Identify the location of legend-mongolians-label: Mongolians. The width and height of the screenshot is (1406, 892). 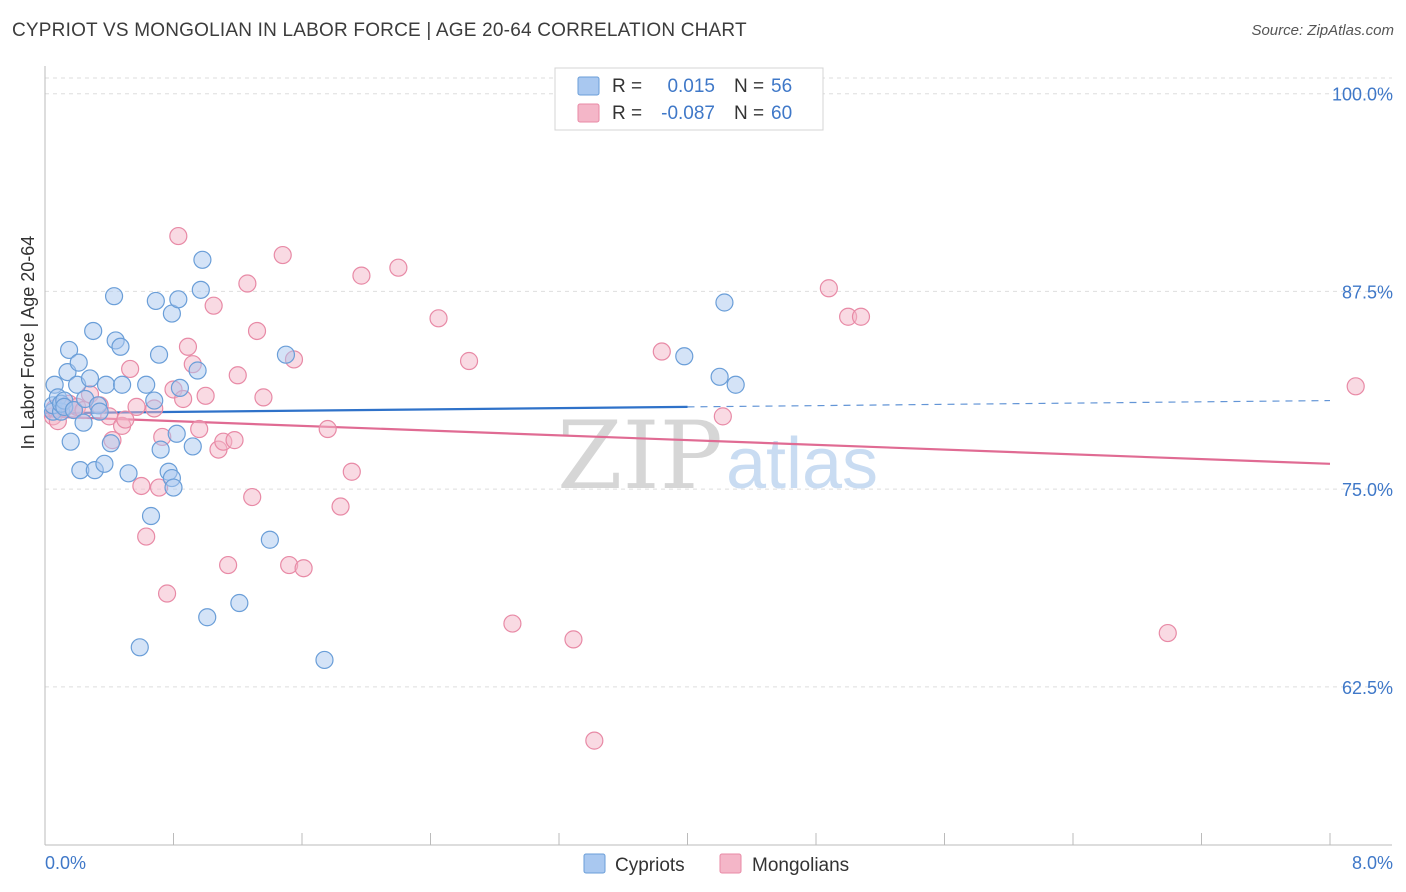
(800, 865).